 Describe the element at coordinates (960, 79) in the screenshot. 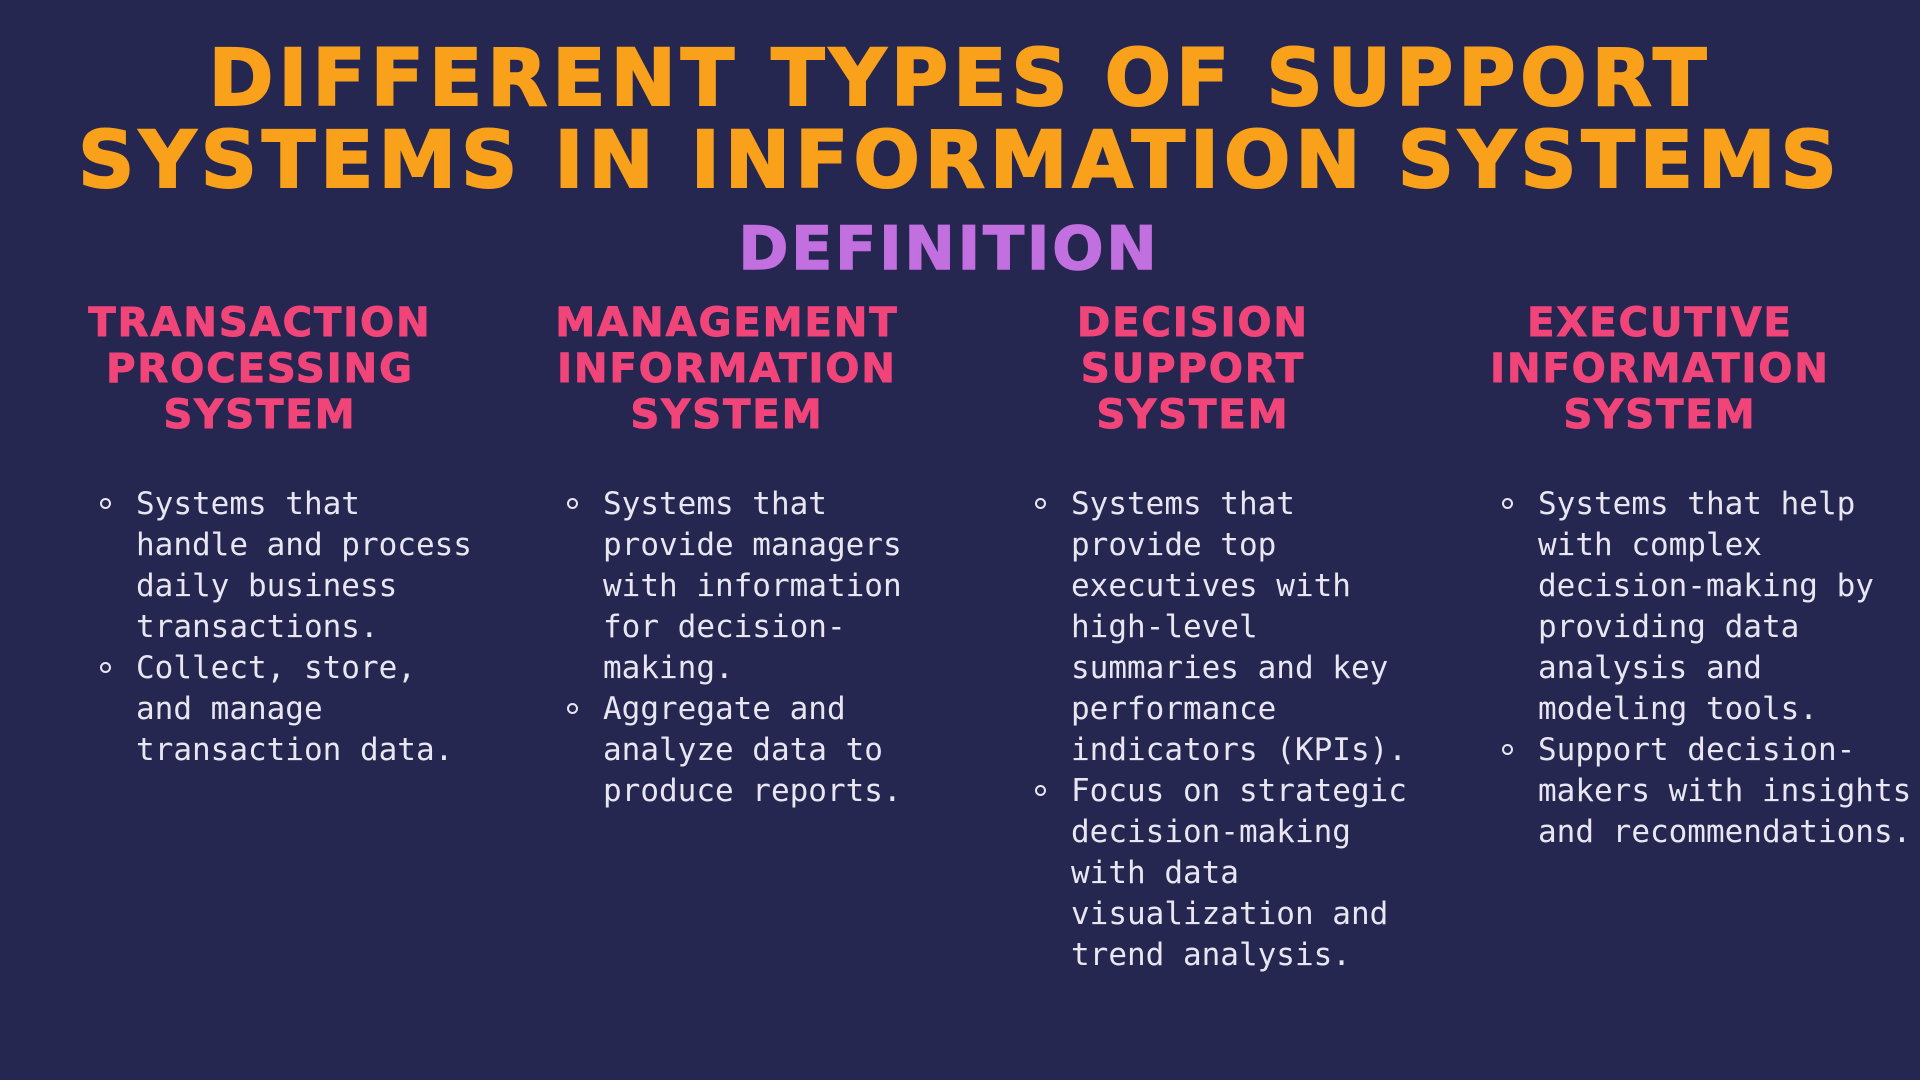

I see `slide-title-line-1: DIFFERENT TYPES OF SUPPORT` at that location.